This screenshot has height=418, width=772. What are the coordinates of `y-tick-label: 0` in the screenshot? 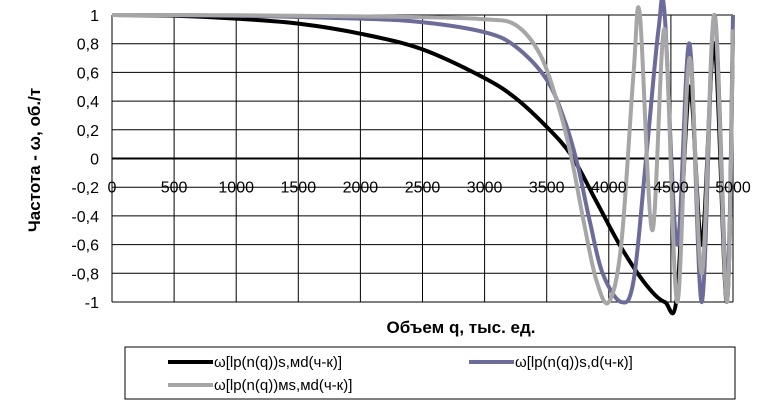 It's located at (94, 160).